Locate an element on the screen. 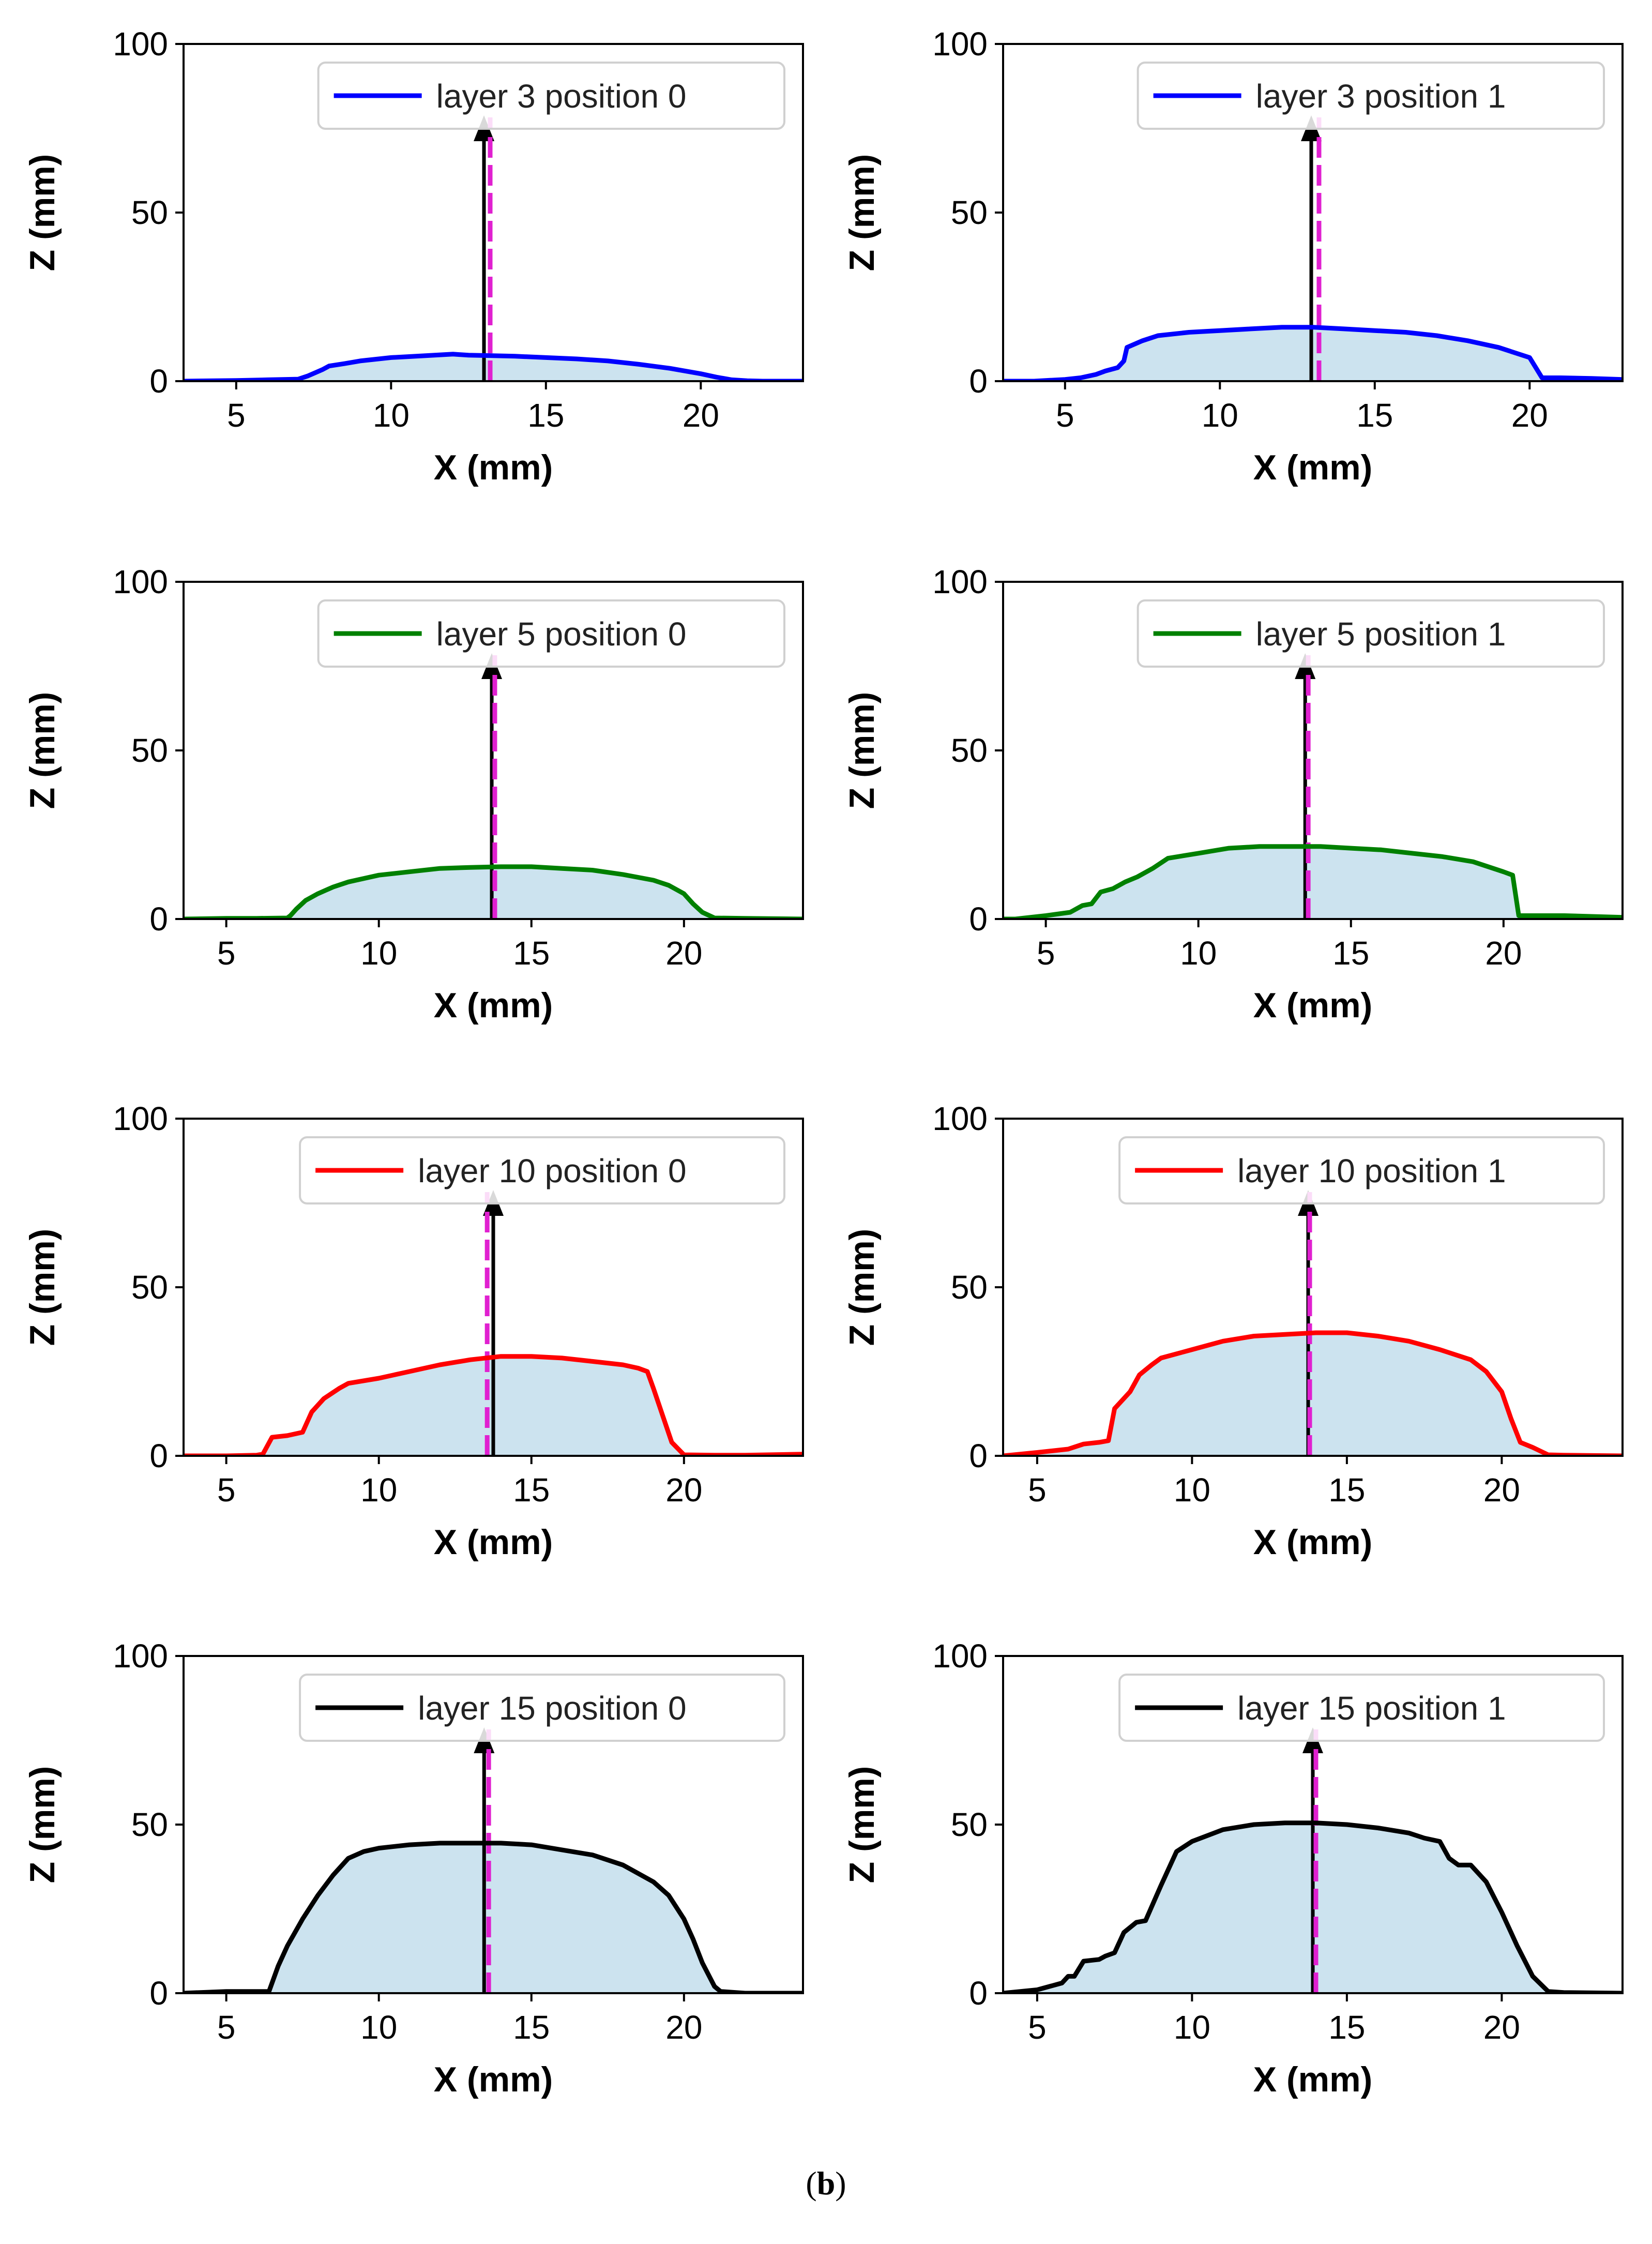  legend-label: layer 15 position 1 is located at coordinates (1371, 1708).